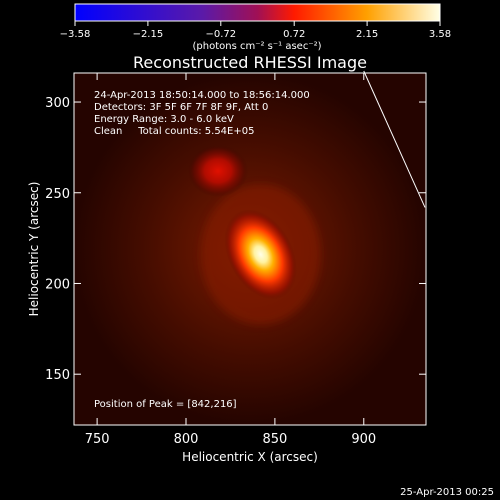 Image resolution: width=500 pixels, height=500 pixels. What do you see at coordinates (97, 439) in the screenshot?
I see `x-tick-label: 750` at bounding box center [97, 439].